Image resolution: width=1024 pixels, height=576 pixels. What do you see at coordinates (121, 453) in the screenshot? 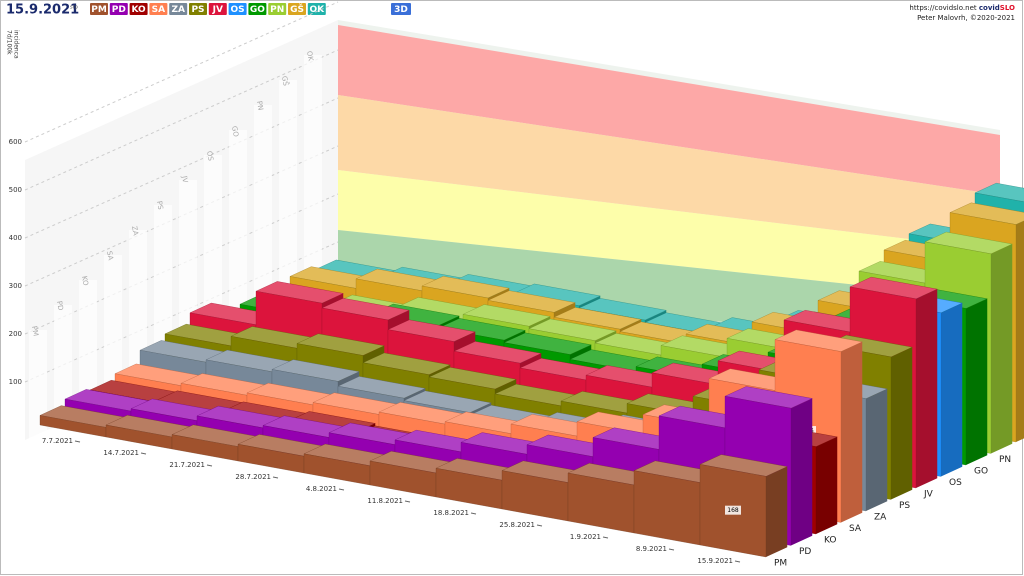
I see `x-tick-label: 14.7.2021` at bounding box center [121, 453].